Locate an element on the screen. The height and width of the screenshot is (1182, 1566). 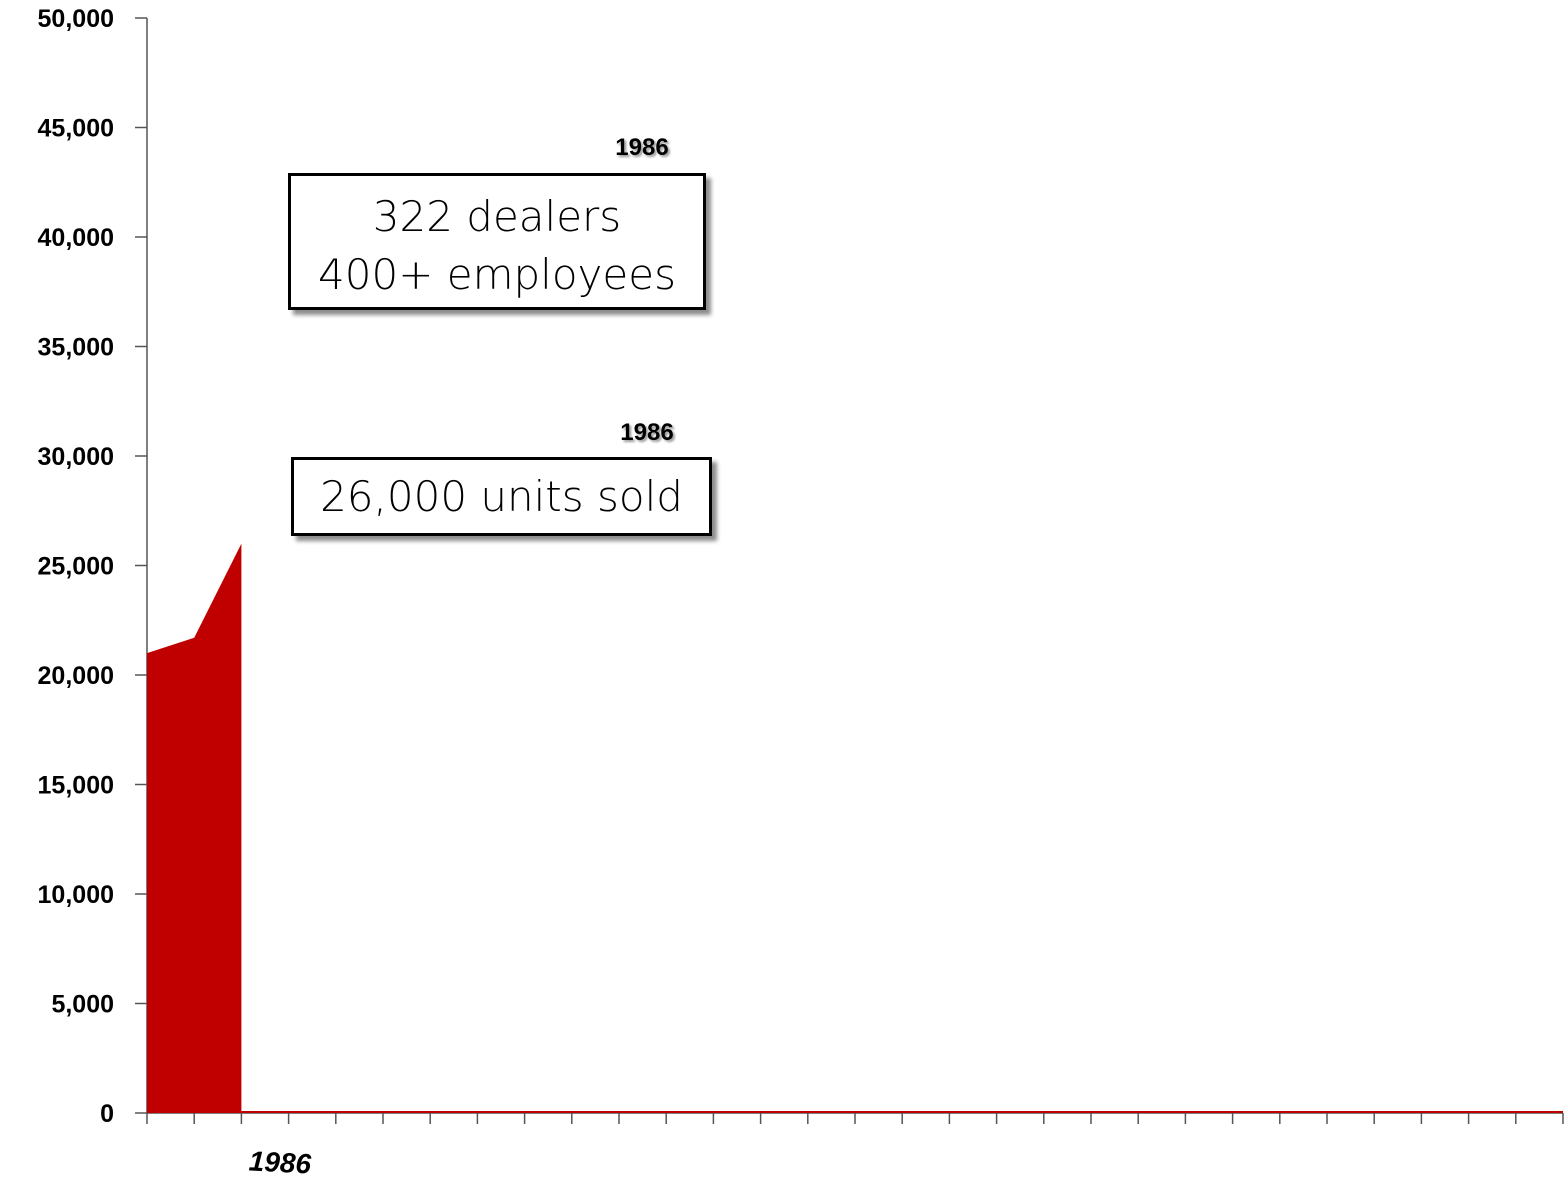
y-tick-label: 20,000 is located at coordinates (76, 676).